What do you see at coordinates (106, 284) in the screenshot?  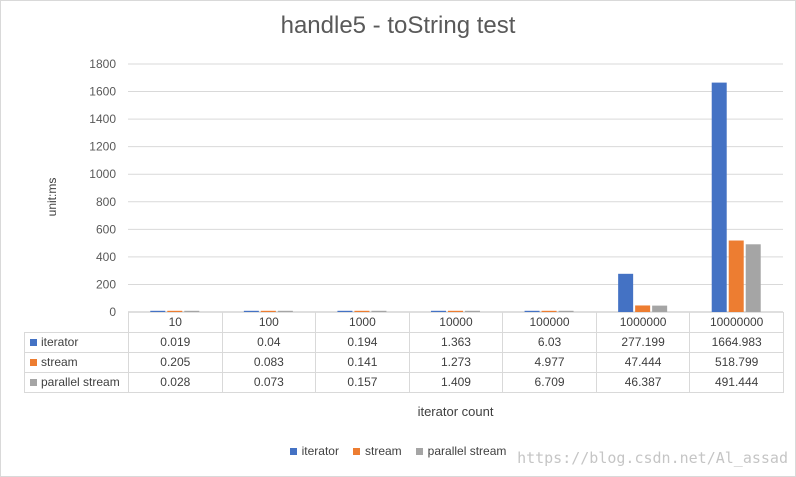 I see `y-tick-label: 200` at bounding box center [106, 284].